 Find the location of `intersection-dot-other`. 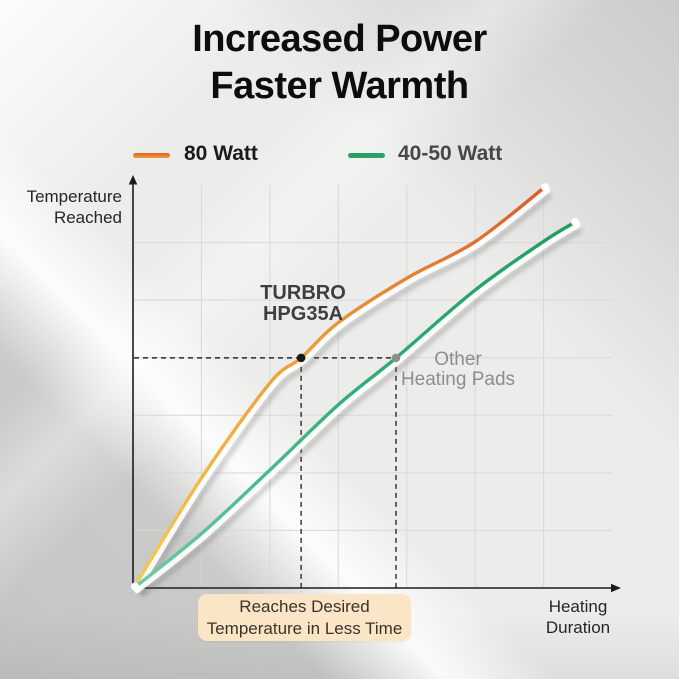

intersection-dot-other is located at coordinates (396, 358).